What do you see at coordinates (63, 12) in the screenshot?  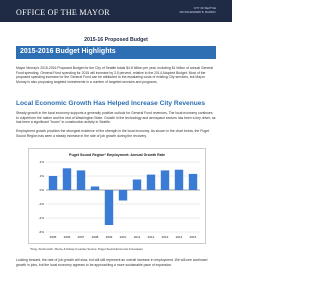 I see `header-title: OFFICE OF THE MAYOR` at bounding box center [63, 12].